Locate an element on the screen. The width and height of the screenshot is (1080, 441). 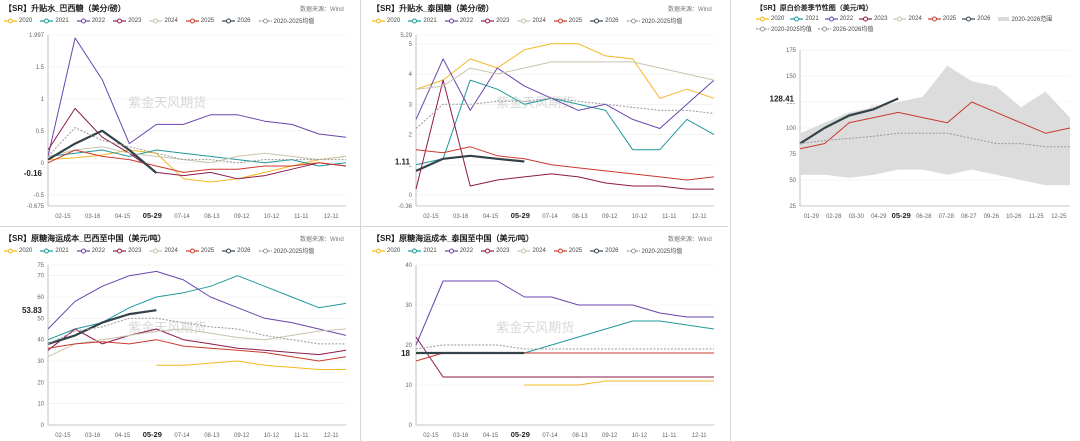
x-tick-label: 10-12 is located at coordinates (272, 436).